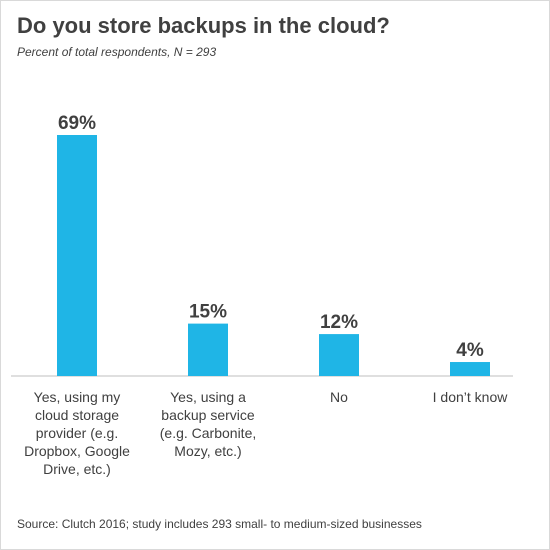 This screenshot has height=550, width=550. Describe the element at coordinates (117, 52) in the screenshot. I see `chart-subtitle: Percent of total respondents, N = 293` at that location.